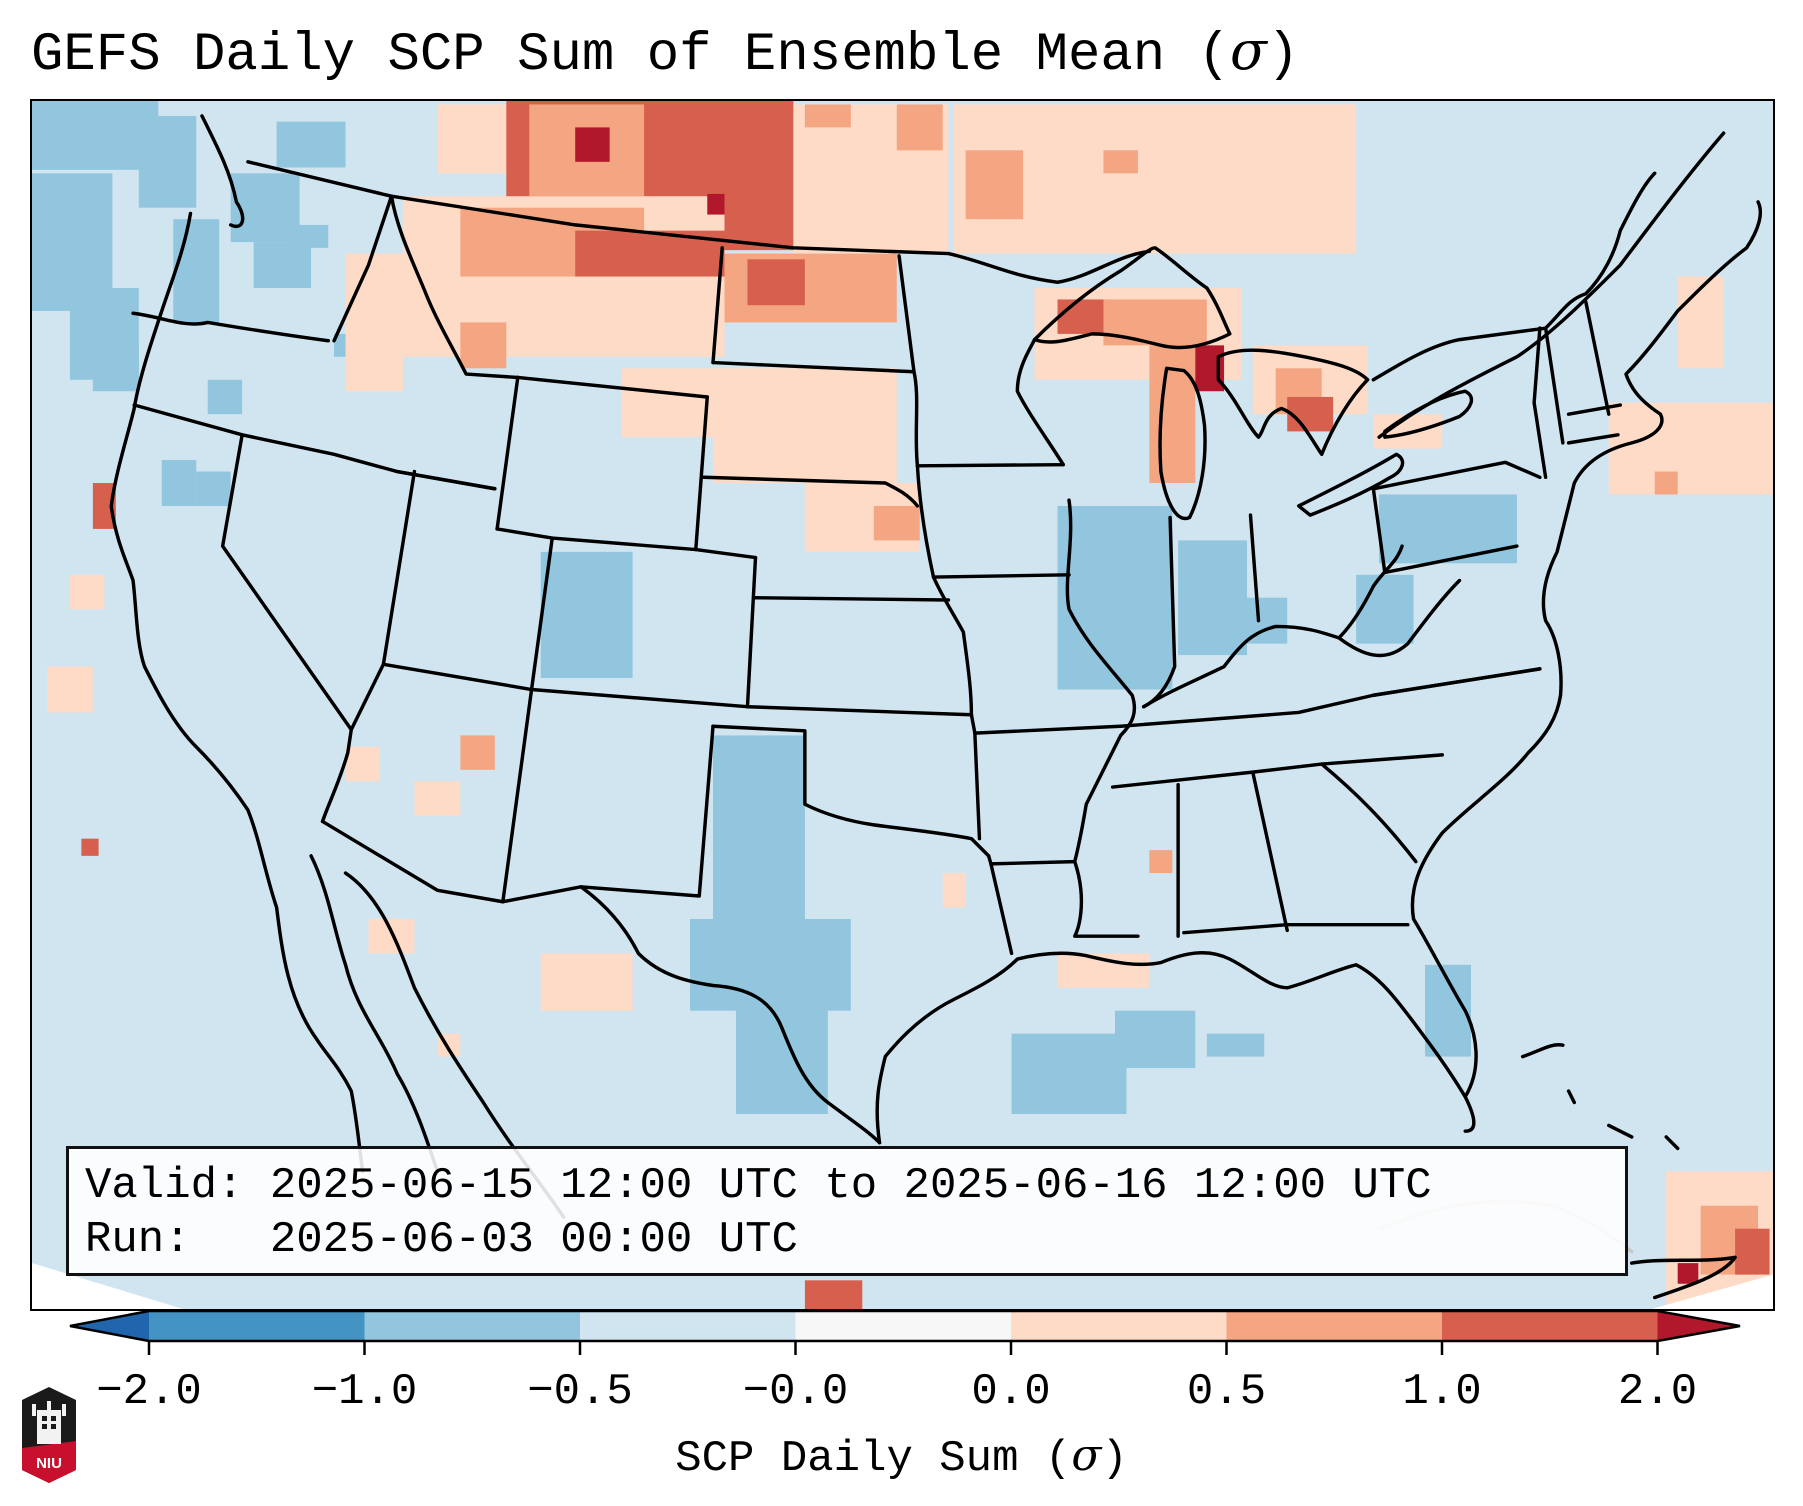 The width and height of the screenshot is (1803, 1506). Describe the element at coordinates (859, 711) in the screenshot. I see `ks-ok-border` at that location.